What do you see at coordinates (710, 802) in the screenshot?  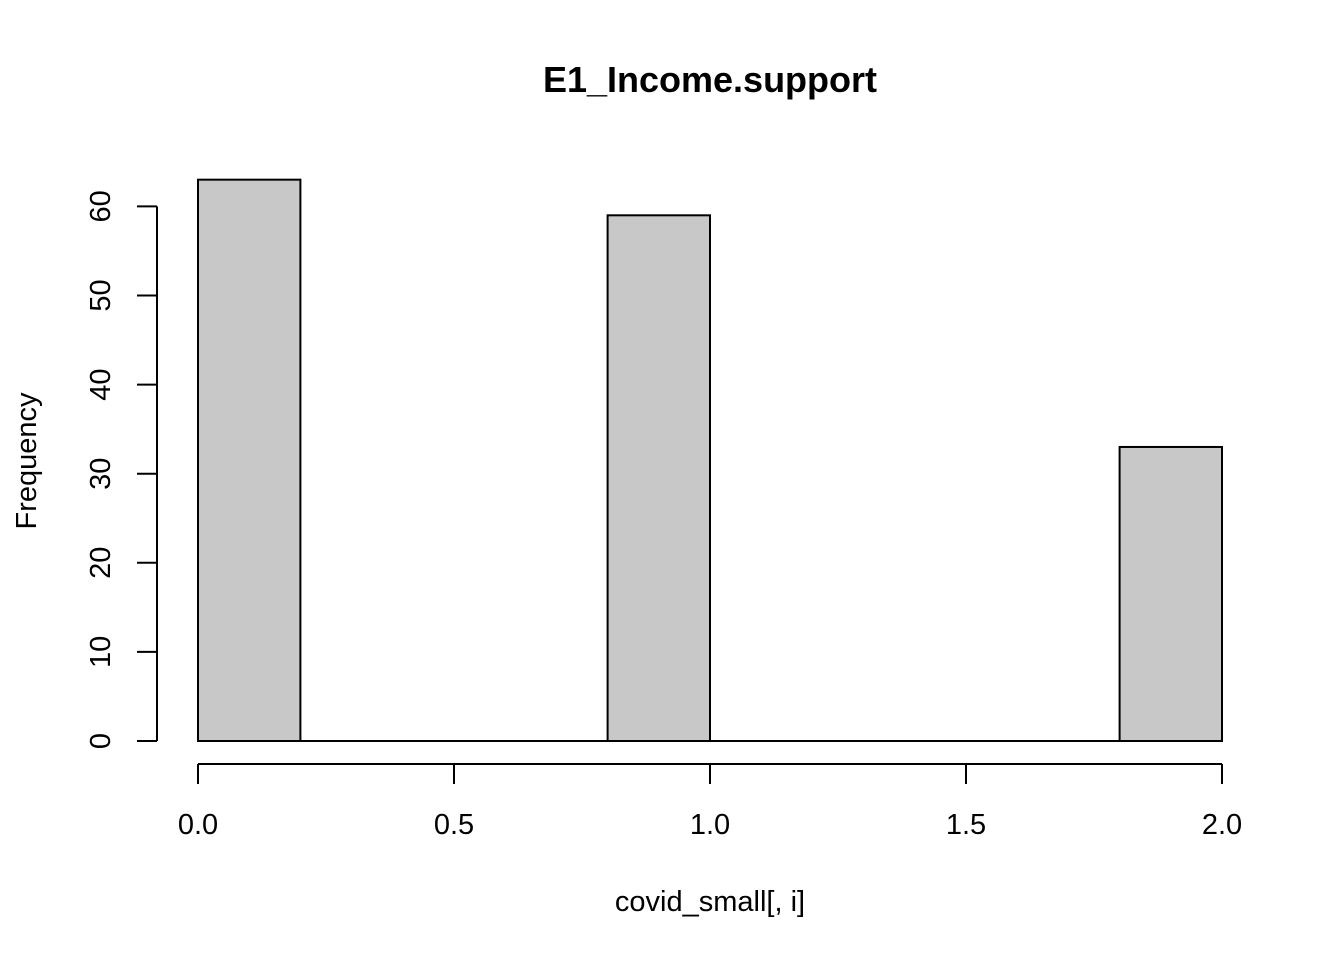 I see `x-axis: 0.0 0.5 1.0 1.5 2.0` at bounding box center [710, 802].